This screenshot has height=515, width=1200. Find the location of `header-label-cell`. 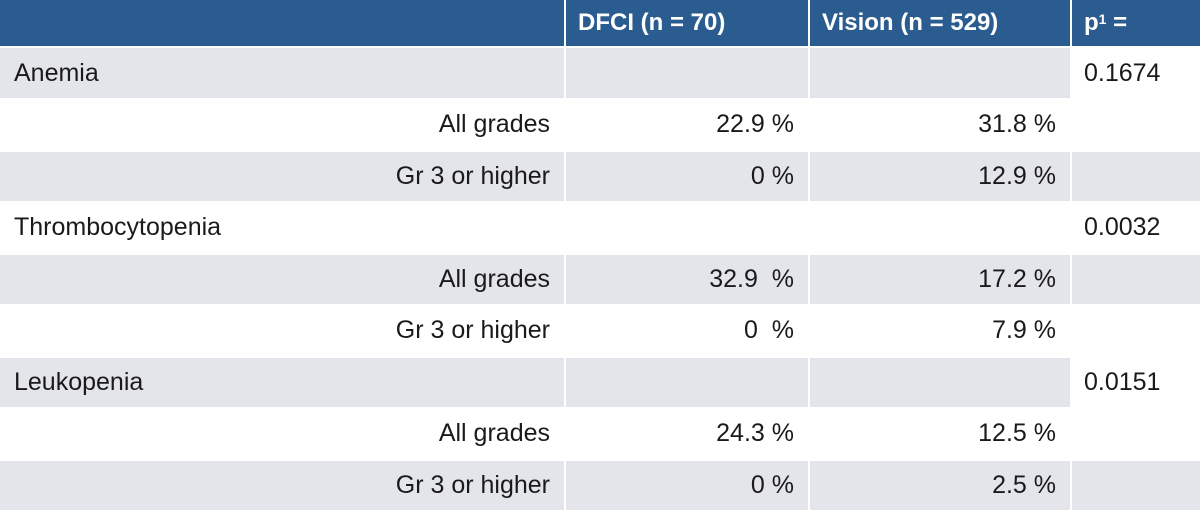

header-label-cell is located at coordinates (283, 24).